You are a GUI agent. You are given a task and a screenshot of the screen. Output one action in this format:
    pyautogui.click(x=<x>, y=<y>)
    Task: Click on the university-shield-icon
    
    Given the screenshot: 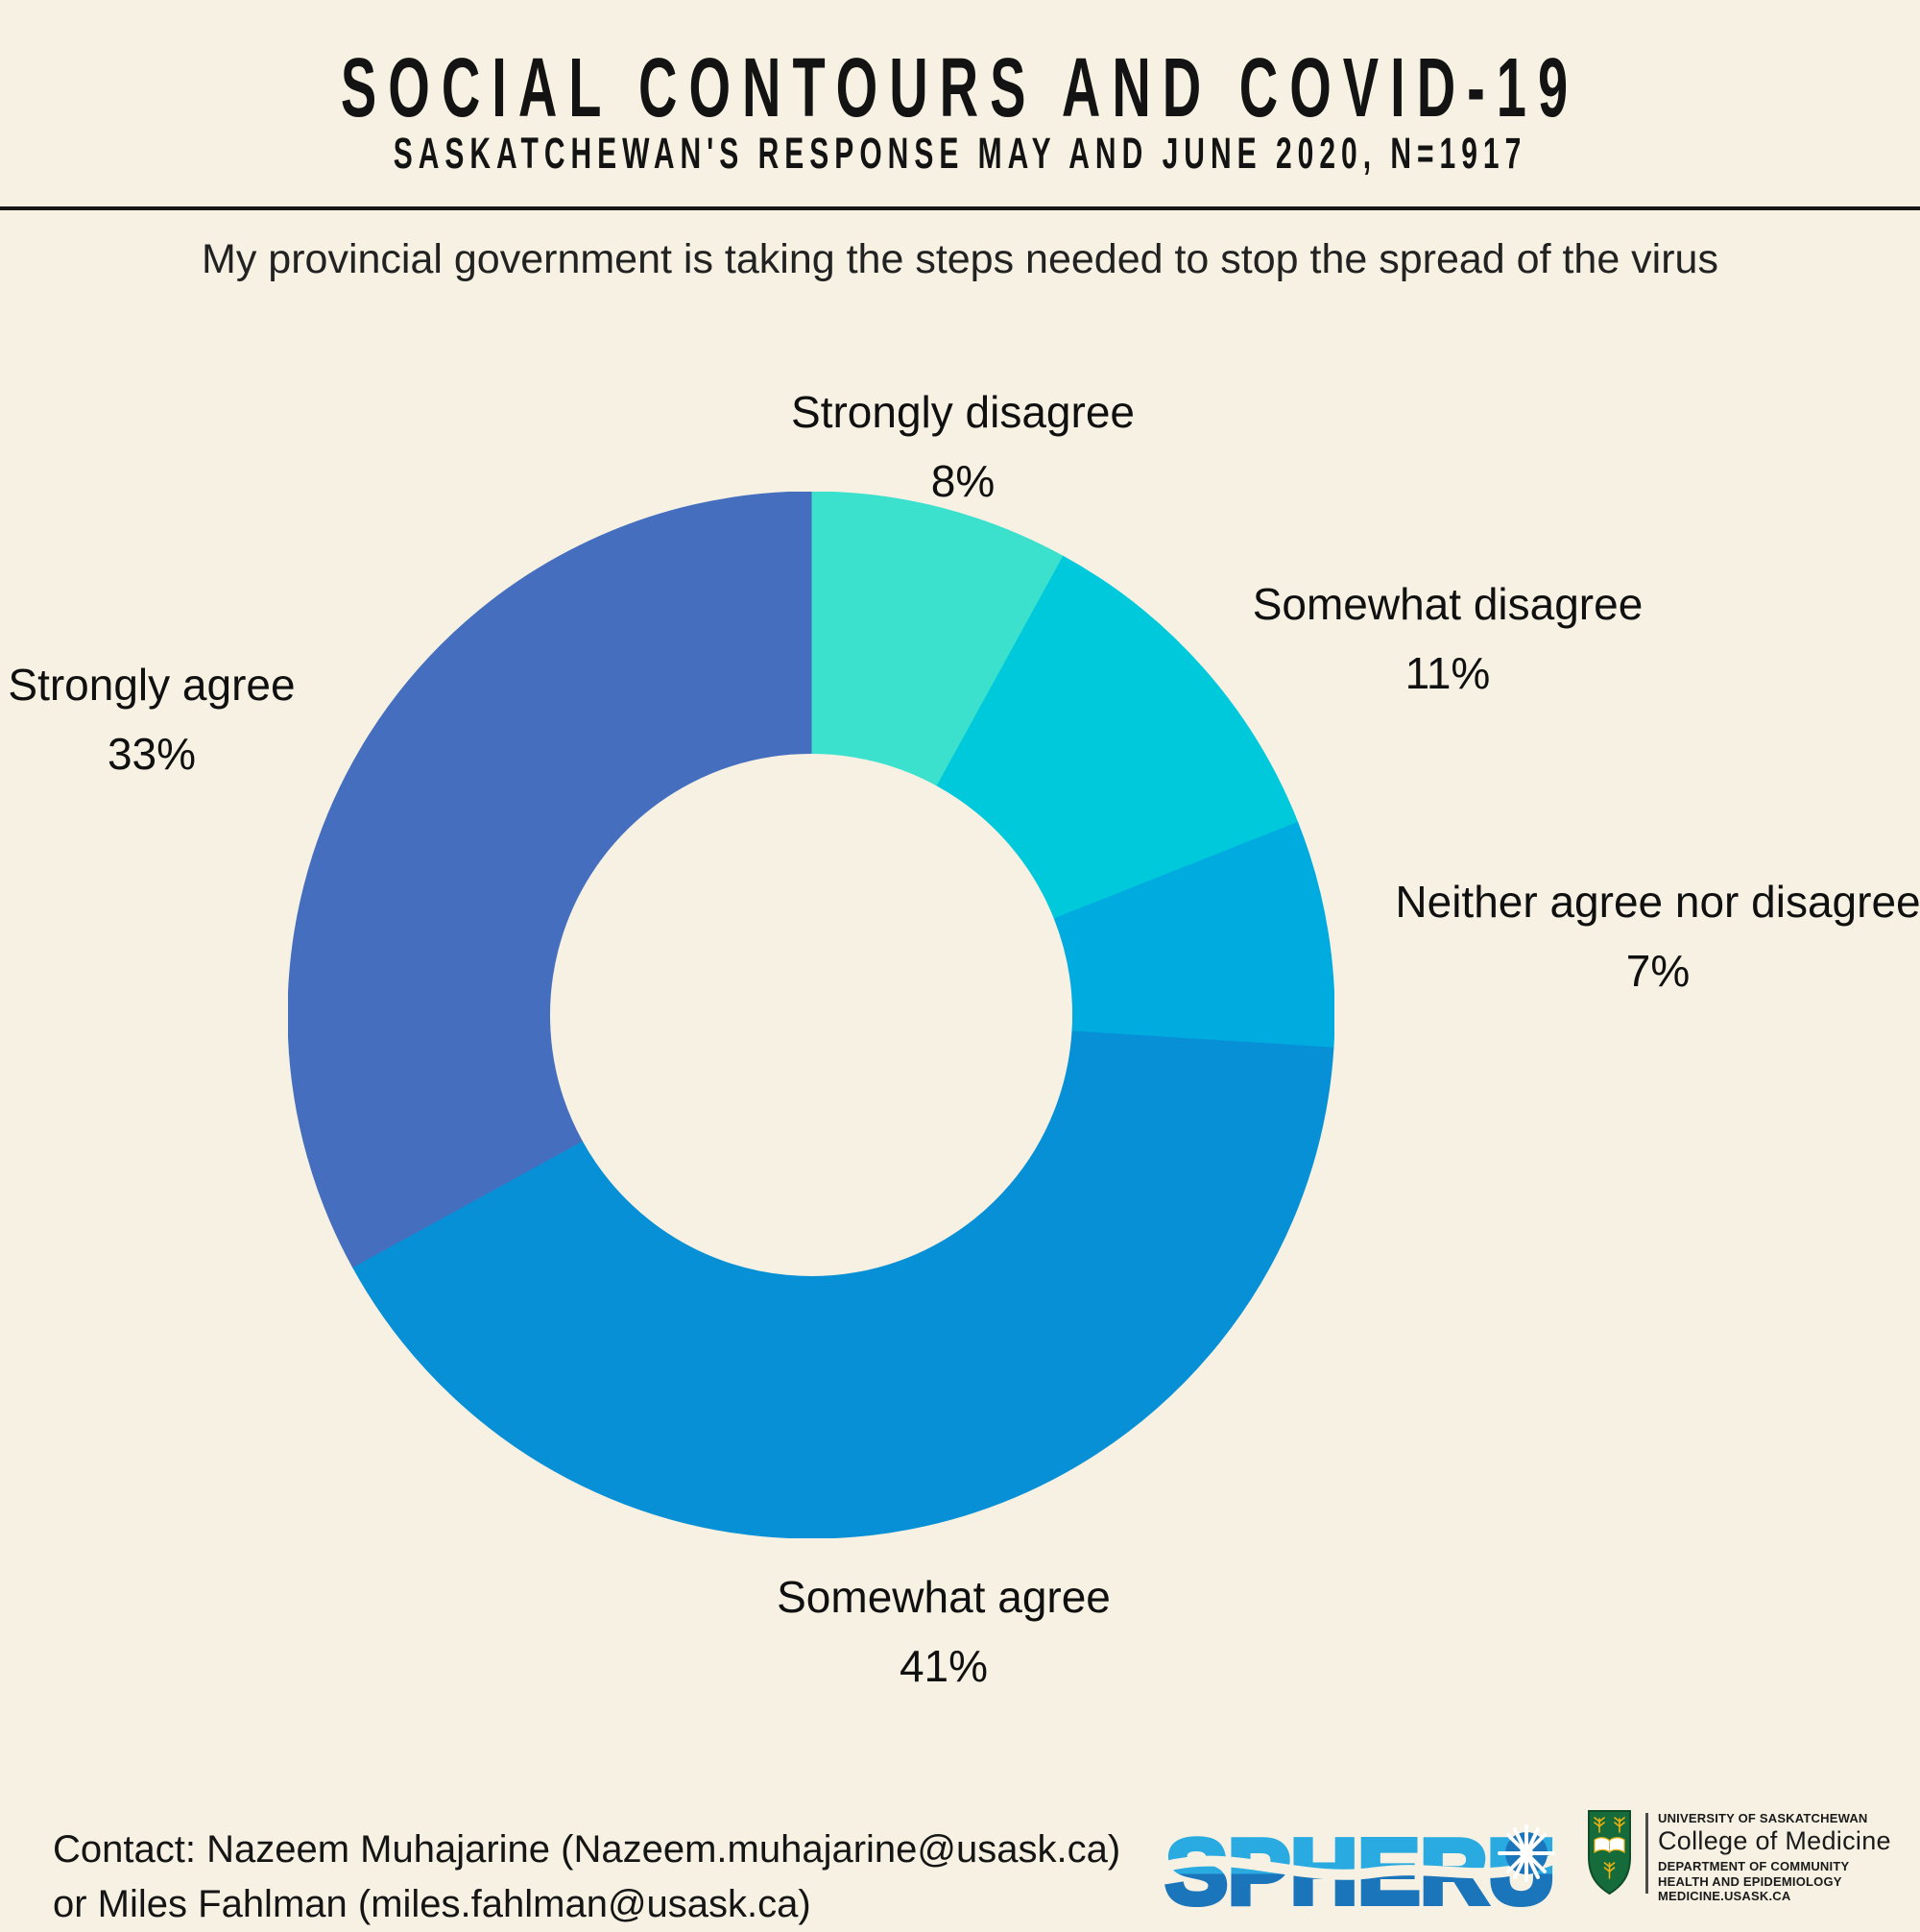 What is the action you would take?
    pyautogui.click(x=1610, y=1853)
    